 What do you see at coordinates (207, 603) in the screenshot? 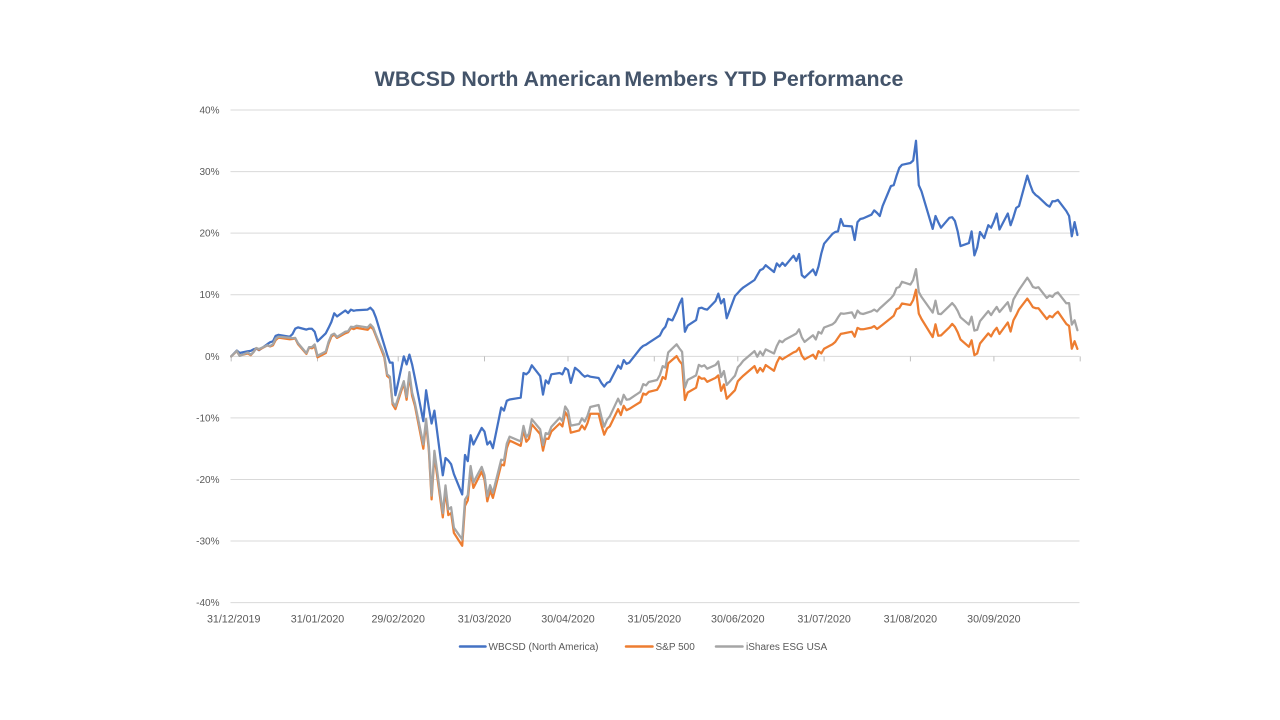
I see `svg-text: -40%` at bounding box center [207, 603].